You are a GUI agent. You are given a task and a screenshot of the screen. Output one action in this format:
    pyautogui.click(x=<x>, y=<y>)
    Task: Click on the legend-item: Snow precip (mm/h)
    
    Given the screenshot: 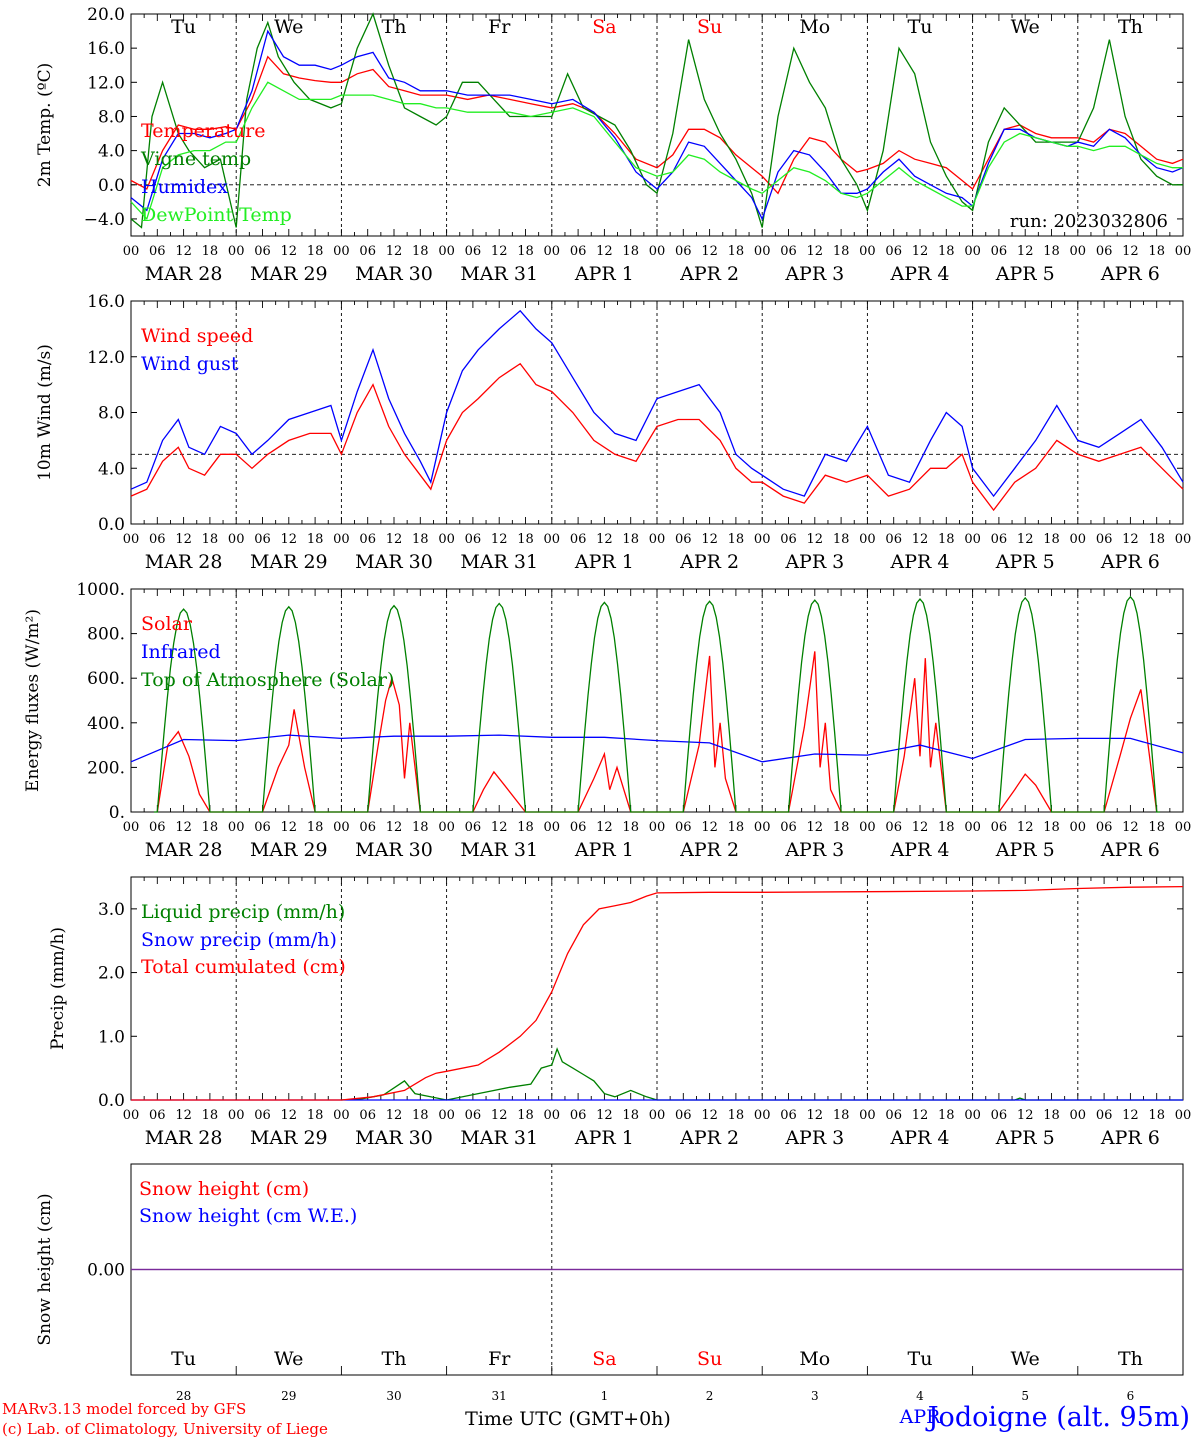 What is the action you would take?
    pyautogui.click(x=239, y=940)
    